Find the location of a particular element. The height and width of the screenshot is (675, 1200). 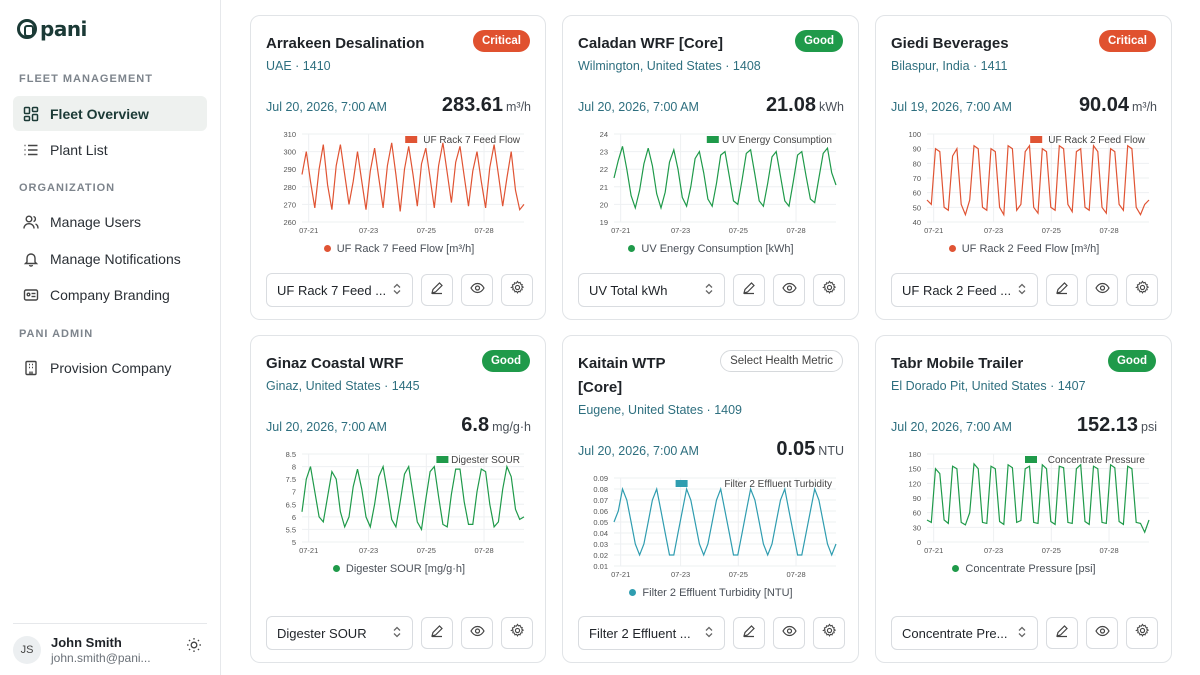

metric-value: 283.61 m³/h is located at coordinates (486, 105).